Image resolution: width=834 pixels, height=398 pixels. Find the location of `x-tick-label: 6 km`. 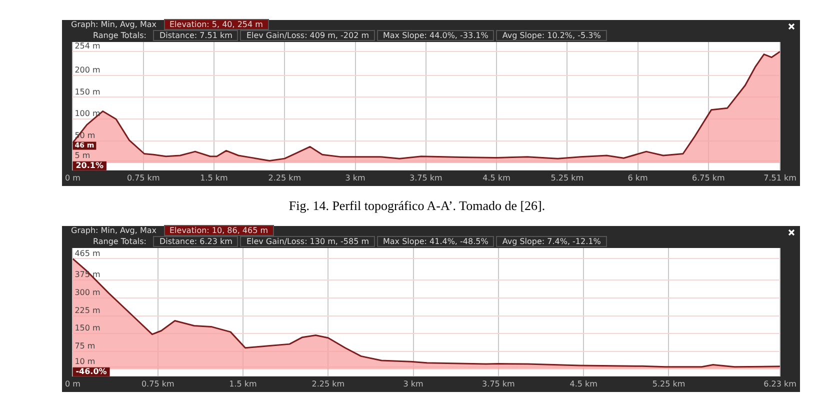

x-tick-label: 6 km is located at coordinates (638, 177).